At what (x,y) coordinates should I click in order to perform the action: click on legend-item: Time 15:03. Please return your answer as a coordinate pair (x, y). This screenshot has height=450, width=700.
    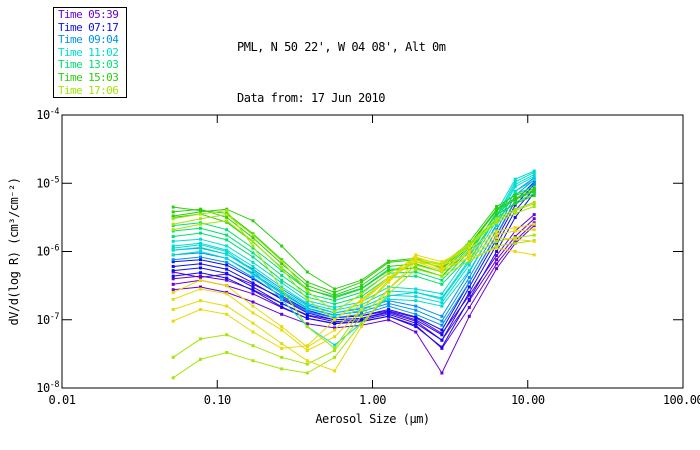
    Looking at the image, I should click on (88, 77).